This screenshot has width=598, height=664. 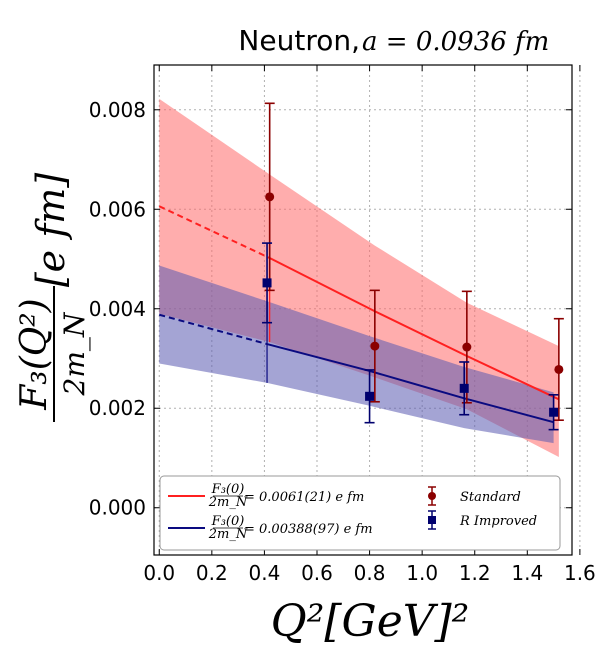 What do you see at coordinates (299, 40) in the screenshot?
I see `chart-title-text: Neutron,` at bounding box center [299, 40].